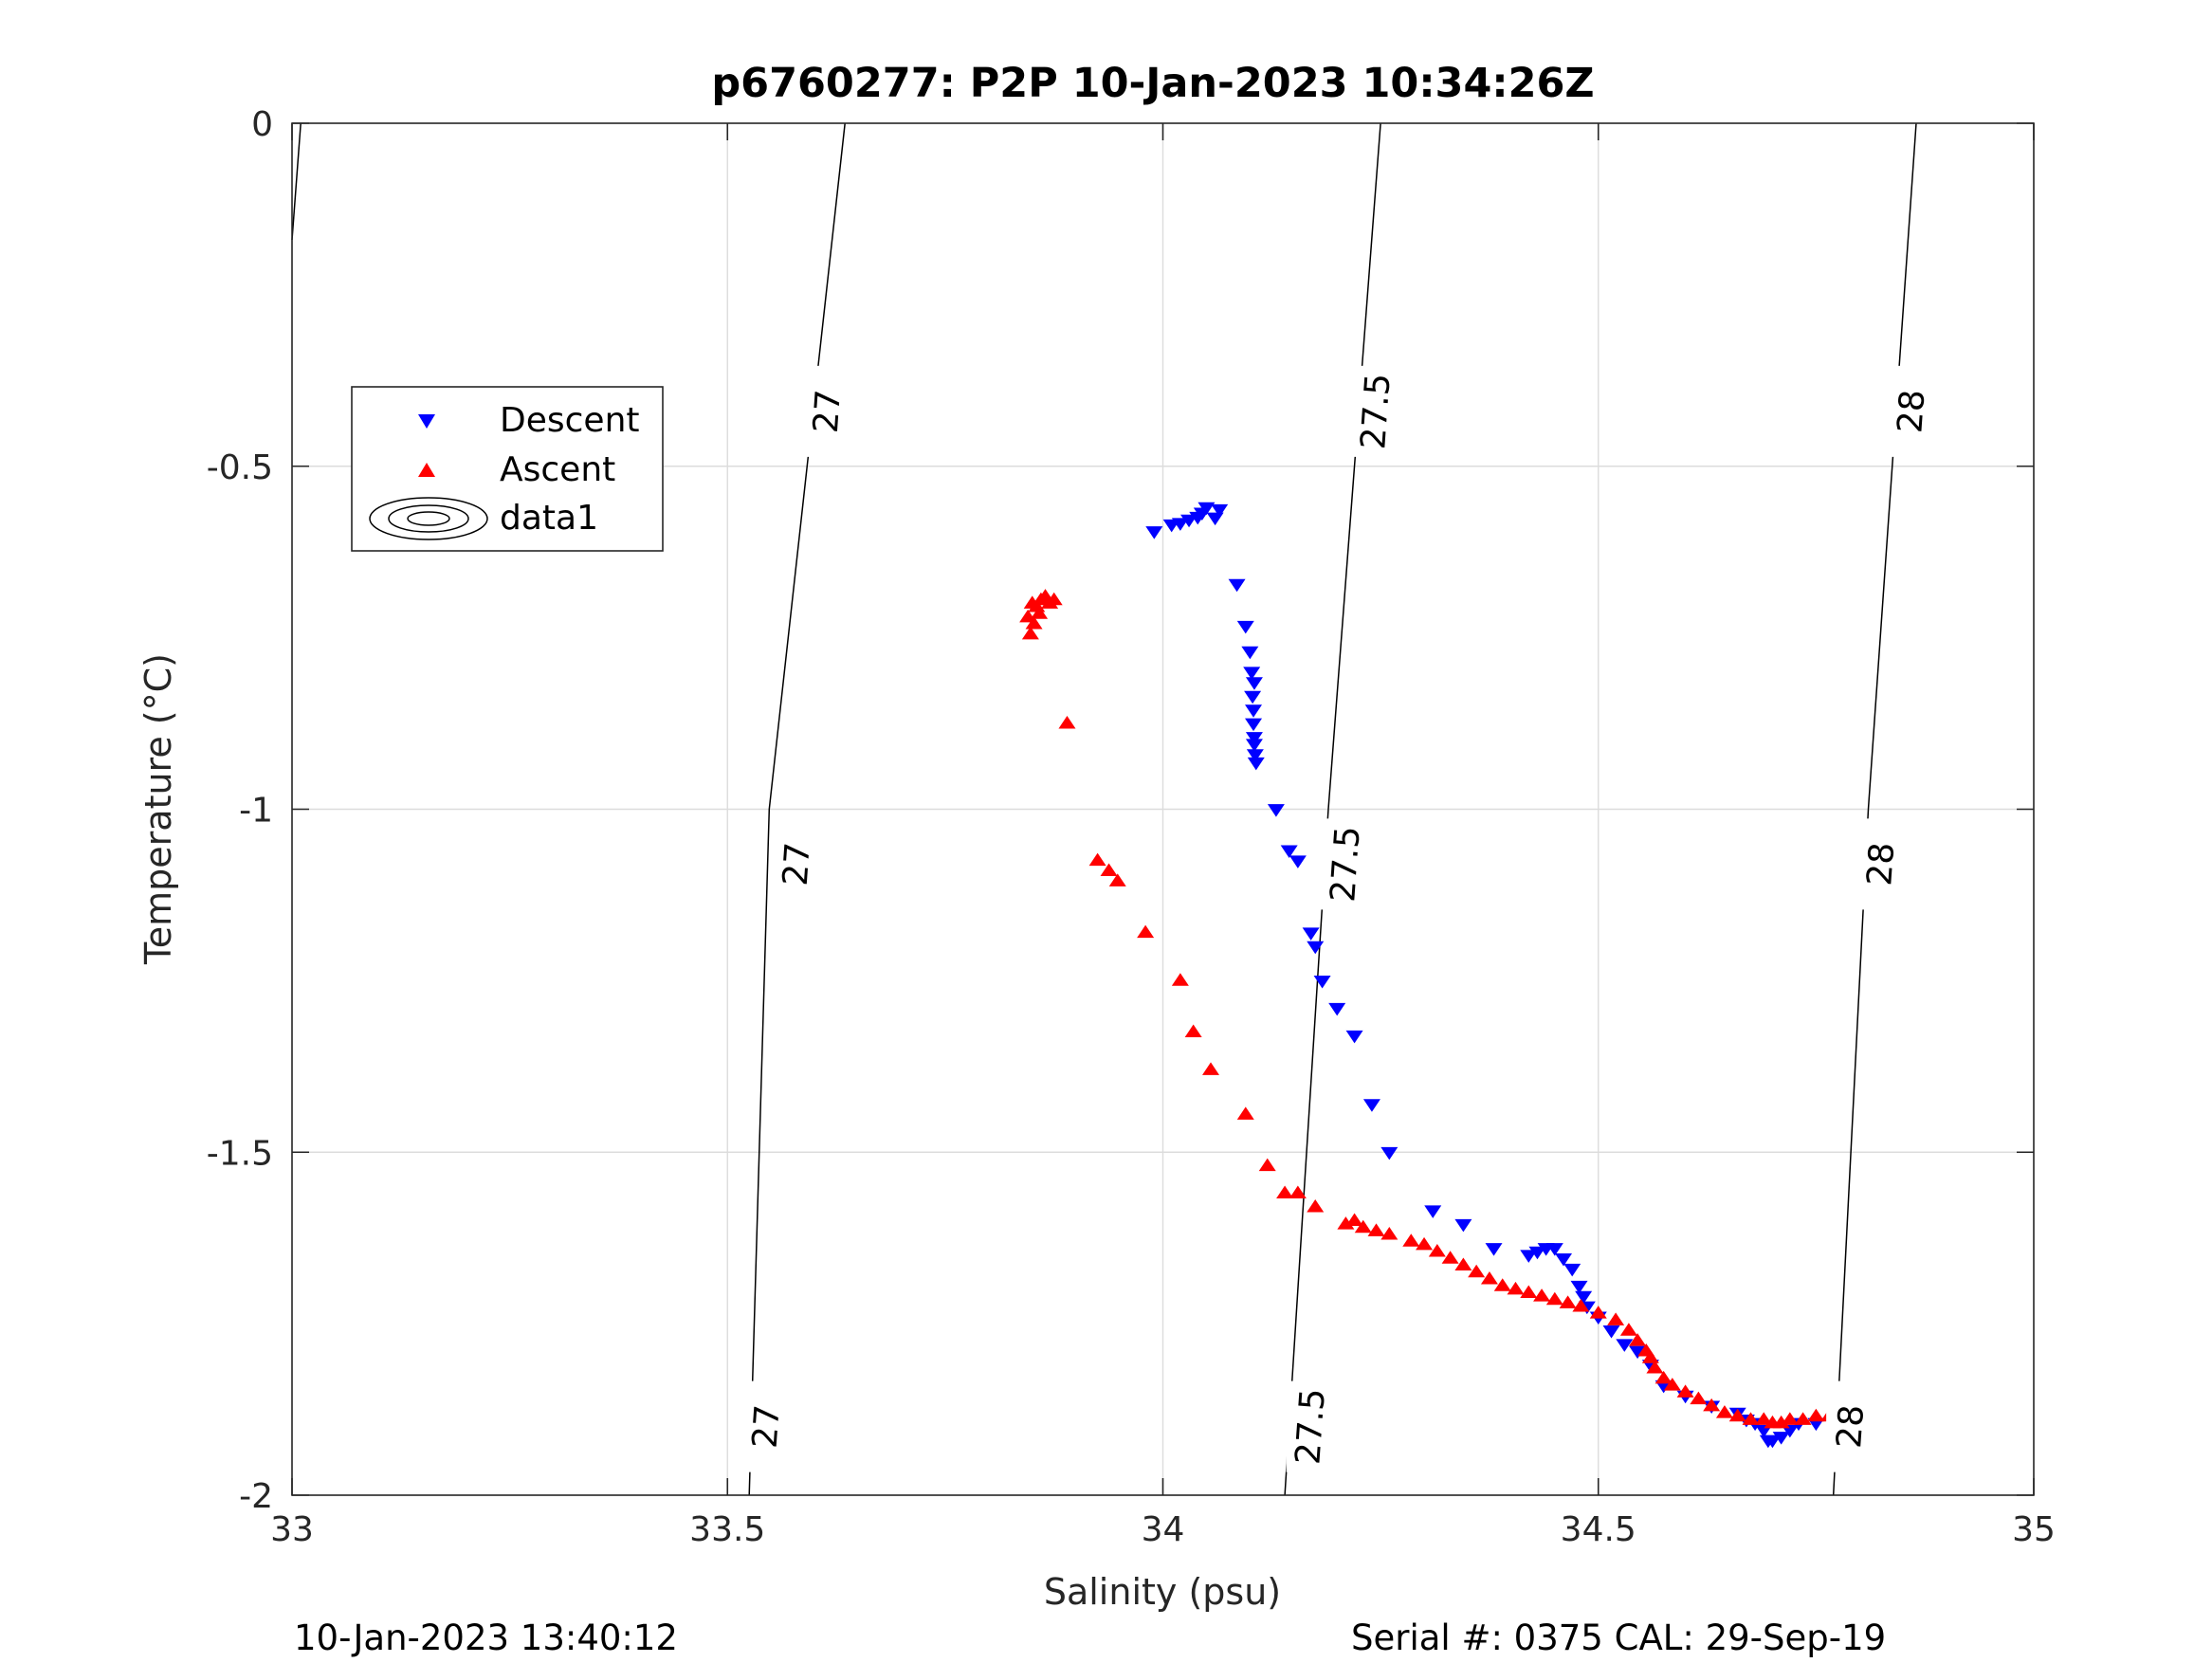 This screenshot has height=1663, width=2212. Describe the element at coordinates (262, 124) in the screenshot. I see `y-tick-label: 0` at that location.